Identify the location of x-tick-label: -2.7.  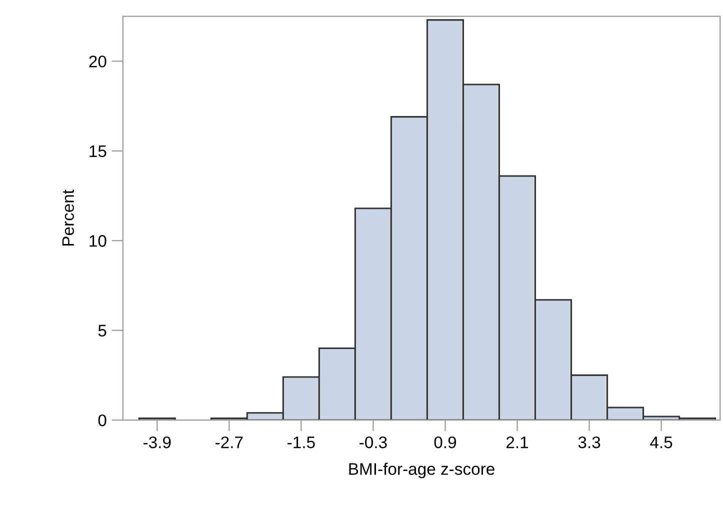
(229, 442).